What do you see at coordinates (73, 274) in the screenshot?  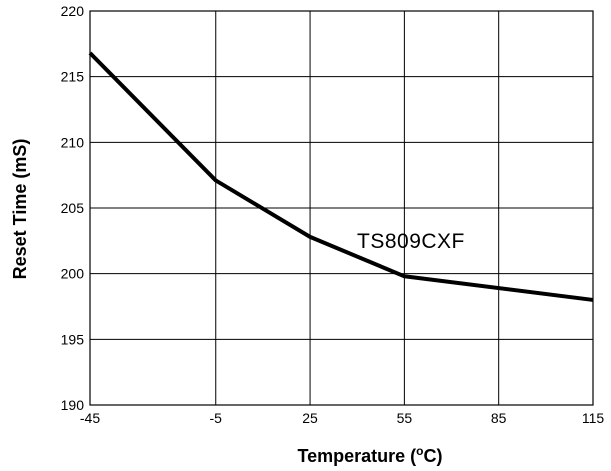 I see `y-tick-label: 200` at bounding box center [73, 274].